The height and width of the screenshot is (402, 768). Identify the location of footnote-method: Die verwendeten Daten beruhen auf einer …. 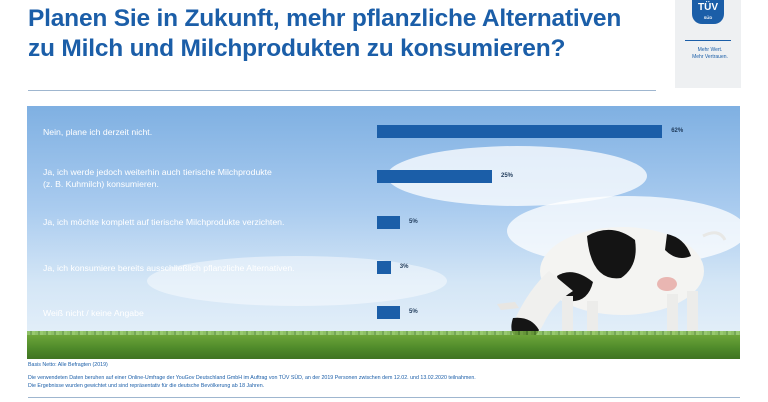
(252, 378).